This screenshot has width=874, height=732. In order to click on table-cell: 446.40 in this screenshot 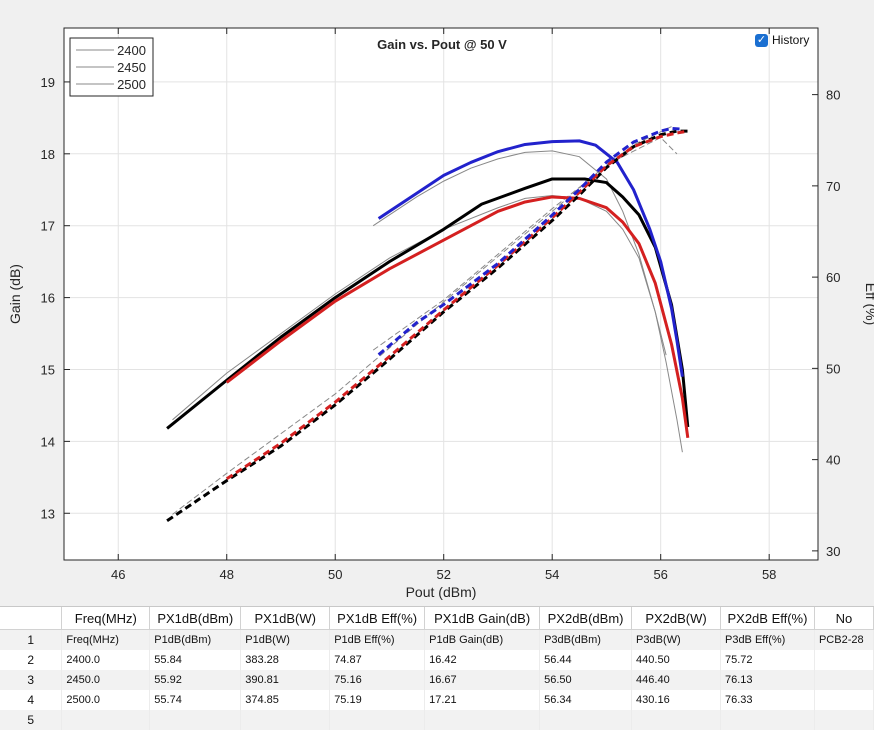, I will do `click(676, 680)`.